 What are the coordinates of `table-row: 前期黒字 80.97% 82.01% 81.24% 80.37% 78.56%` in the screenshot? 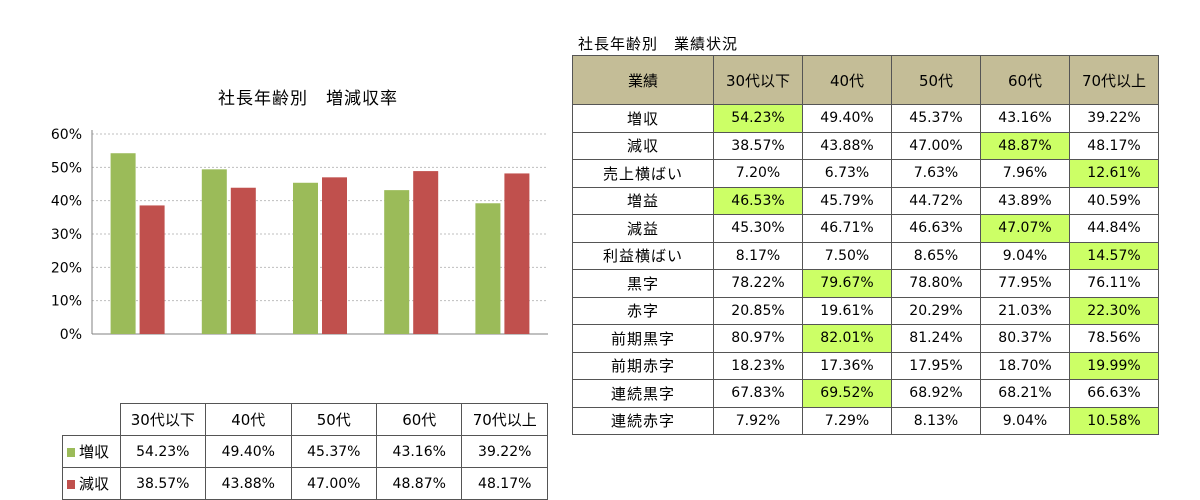 It's located at (865, 338).